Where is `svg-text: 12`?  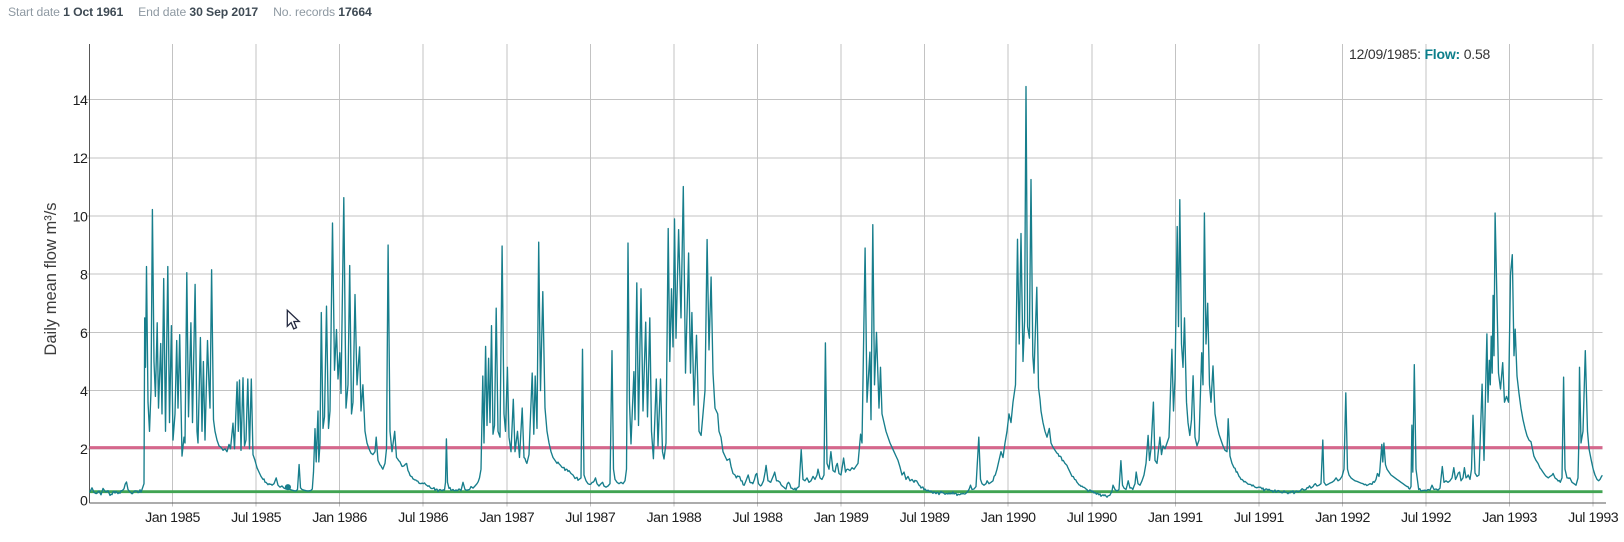 svg-text: 12 is located at coordinates (80, 159).